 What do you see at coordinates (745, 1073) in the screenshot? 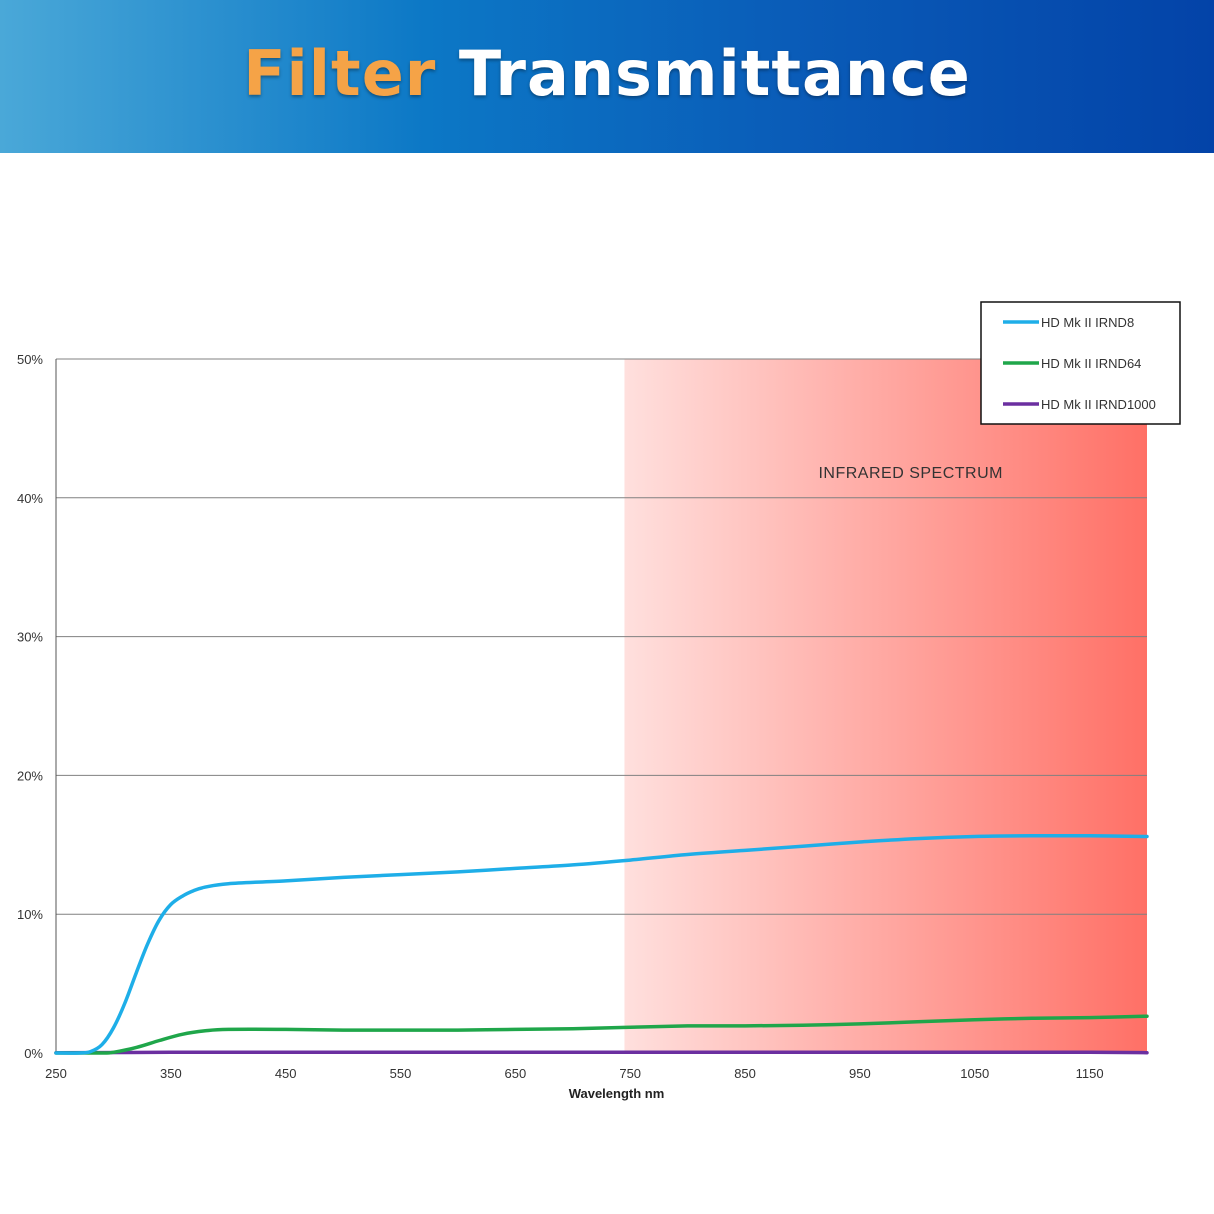
I see `x-tick-label: 850` at bounding box center [745, 1073].